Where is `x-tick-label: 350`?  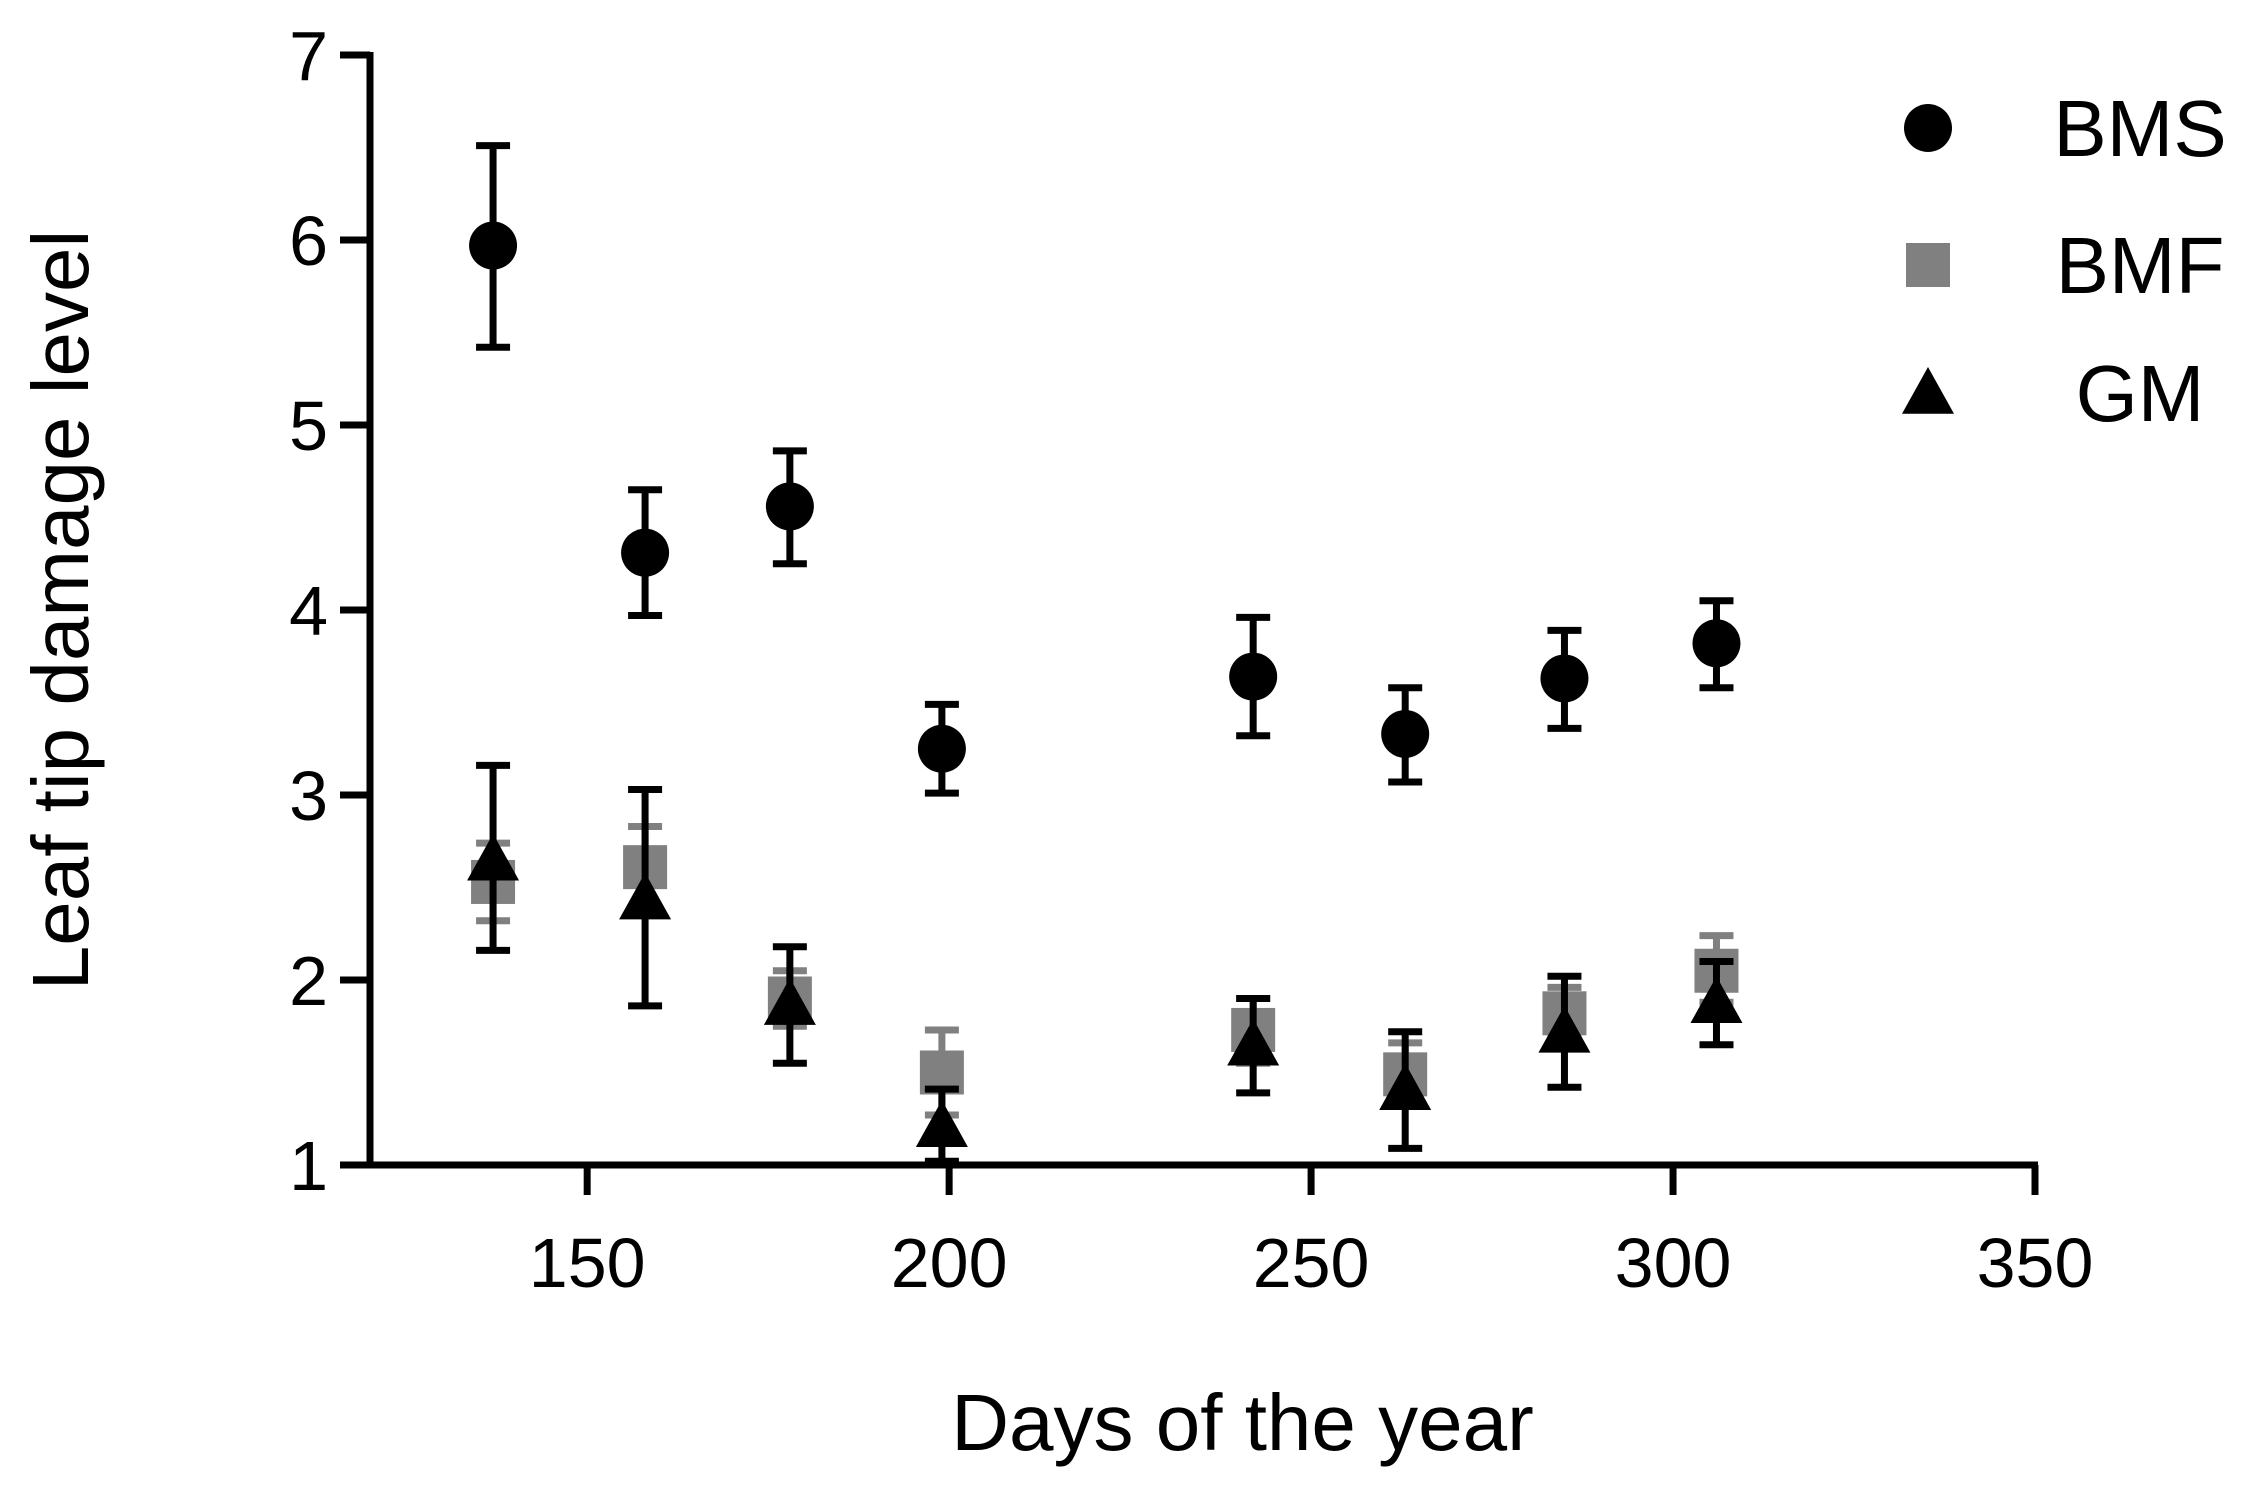 x-tick-label: 350 is located at coordinates (2035, 1263).